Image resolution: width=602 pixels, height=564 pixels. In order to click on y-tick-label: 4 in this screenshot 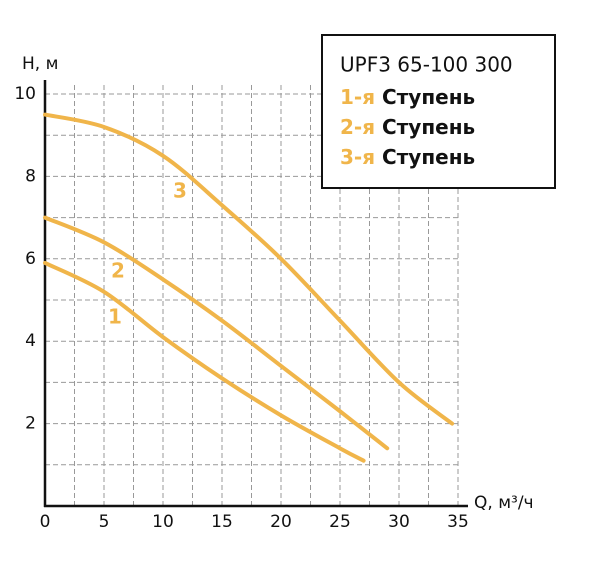, I will do `click(30, 341)`.